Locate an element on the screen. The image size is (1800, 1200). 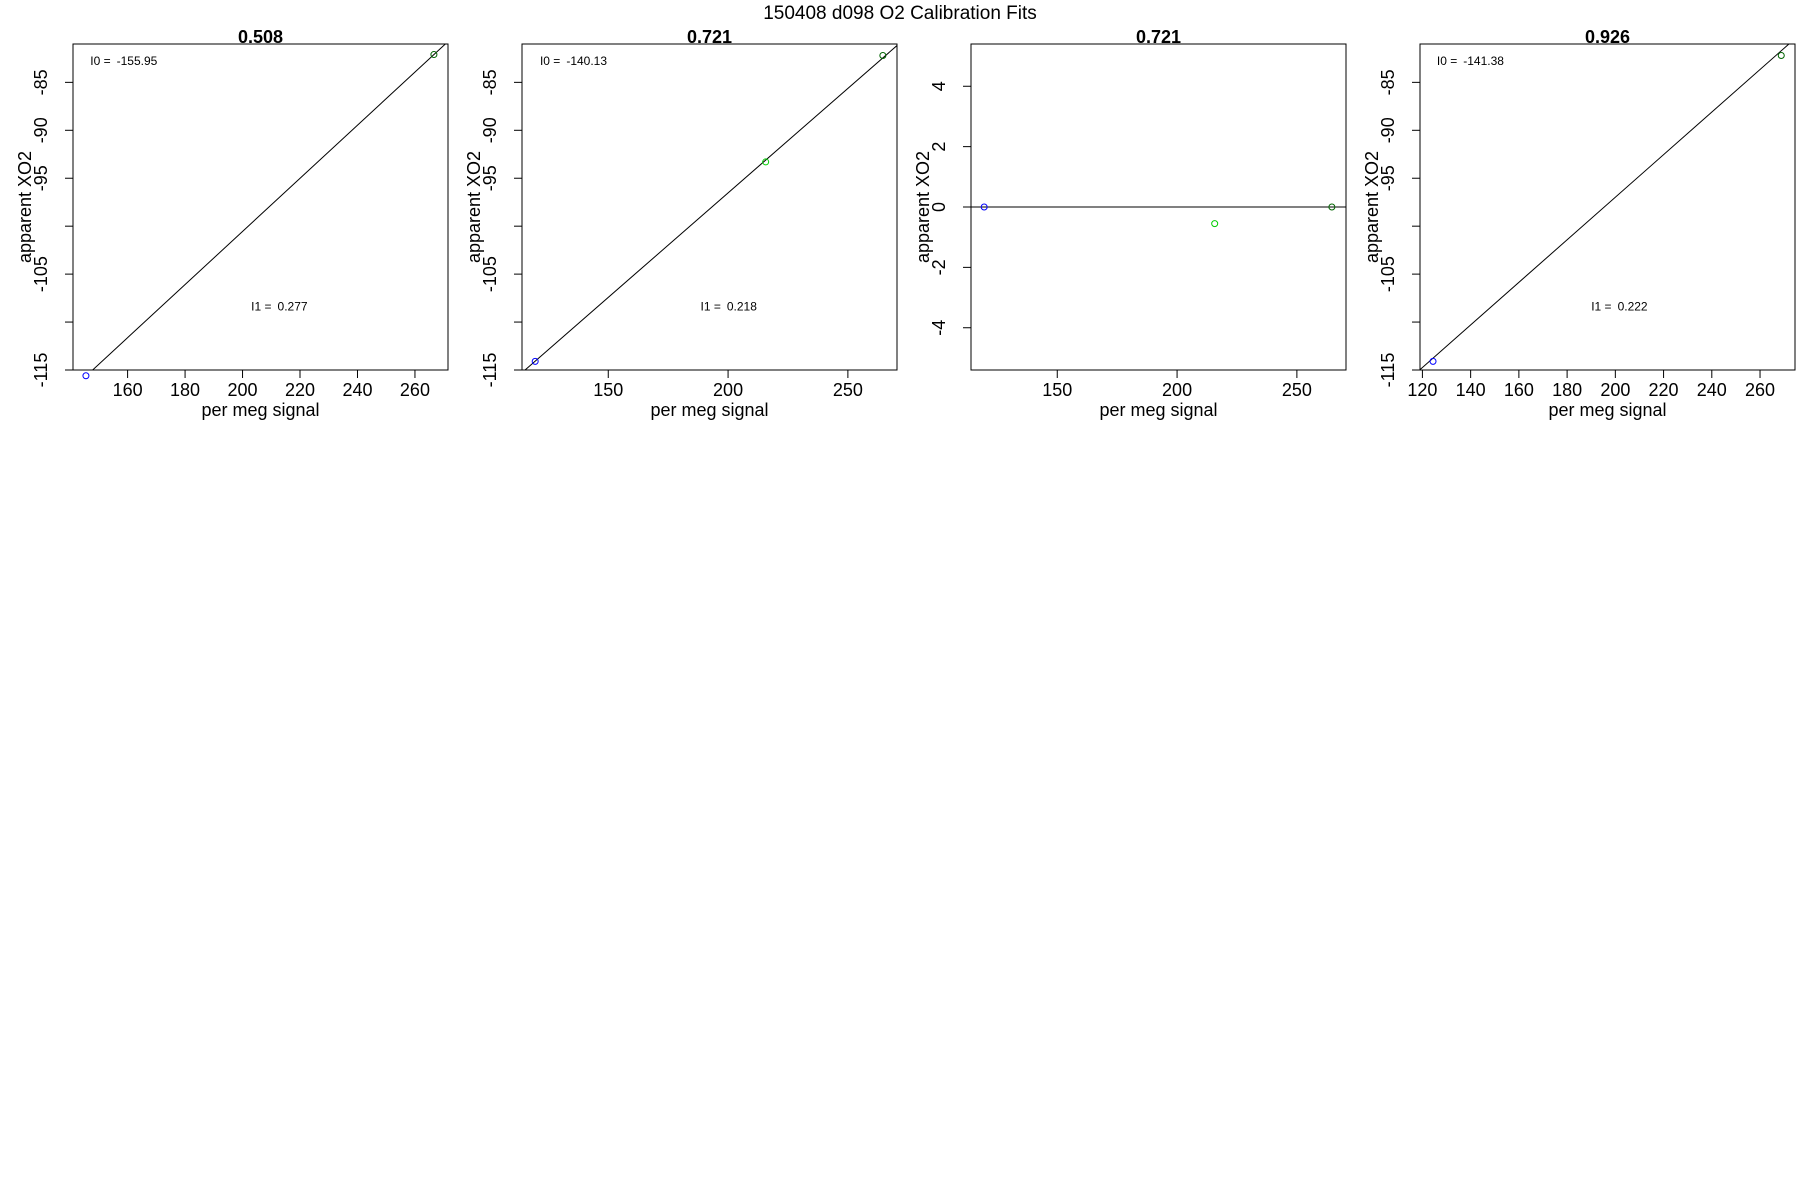
y-tick-label: 2 is located at coordinates (939, 147).